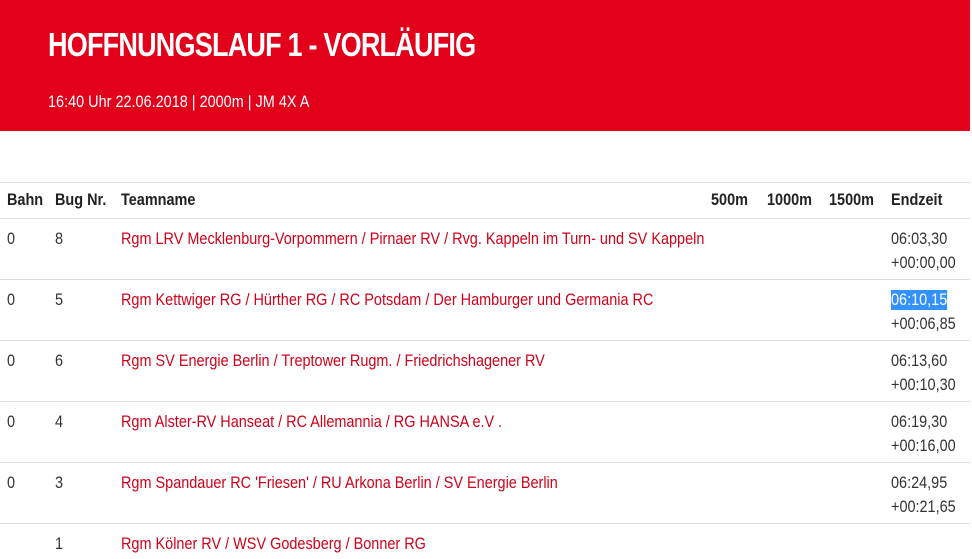 The width and height of the screenshot is (972, 559). Describe the element at coordinates (851, 199) in the screenshot. I see `column-header: 1500m` at that location.